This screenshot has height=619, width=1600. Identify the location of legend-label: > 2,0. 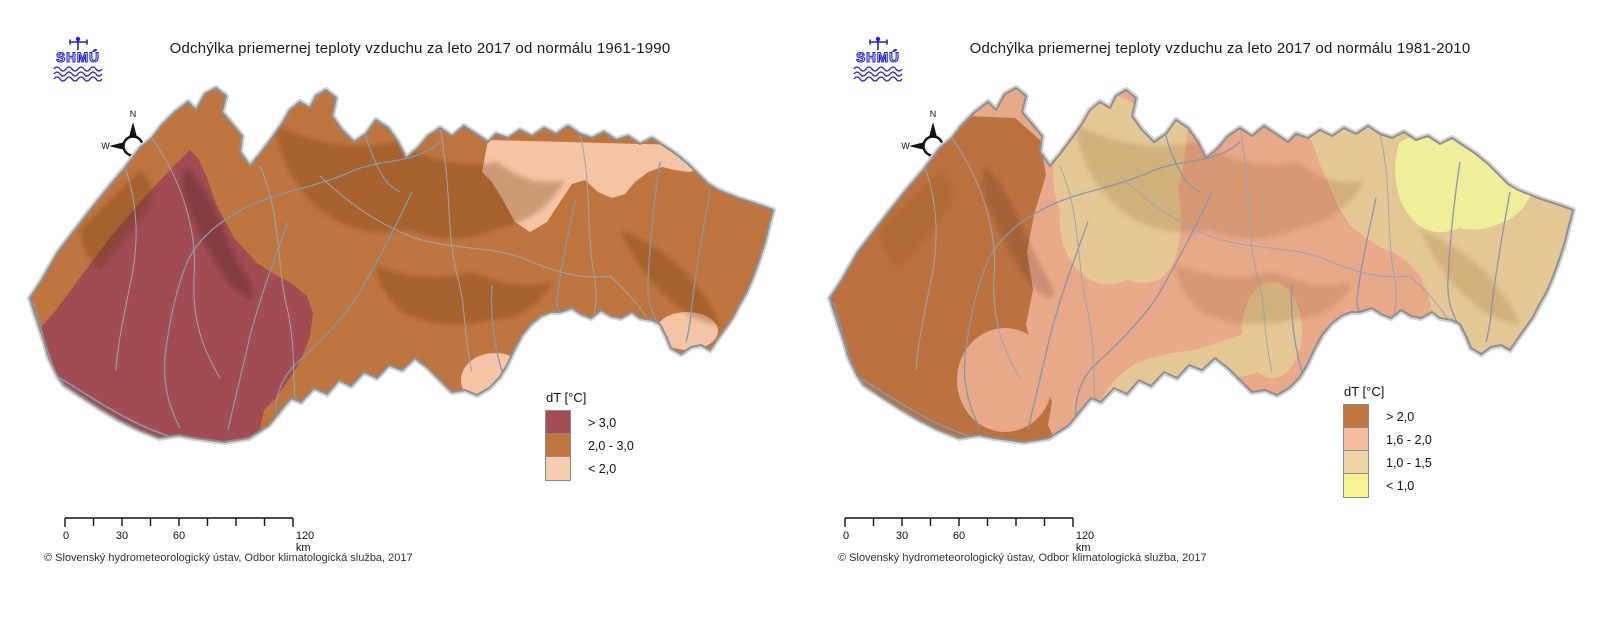
(1400, 416).